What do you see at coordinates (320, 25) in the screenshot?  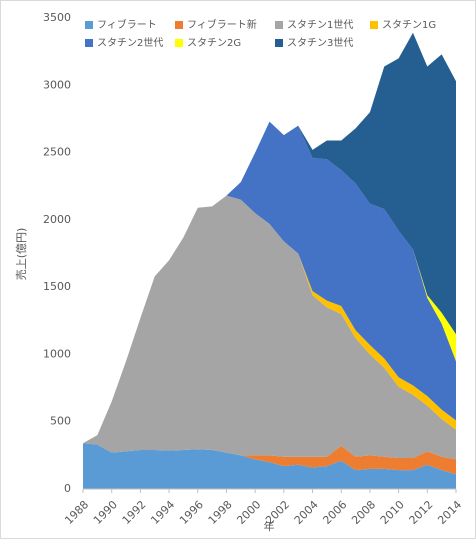 I see `legend-label: スタチン1世代` at bounding box center [320, 25].